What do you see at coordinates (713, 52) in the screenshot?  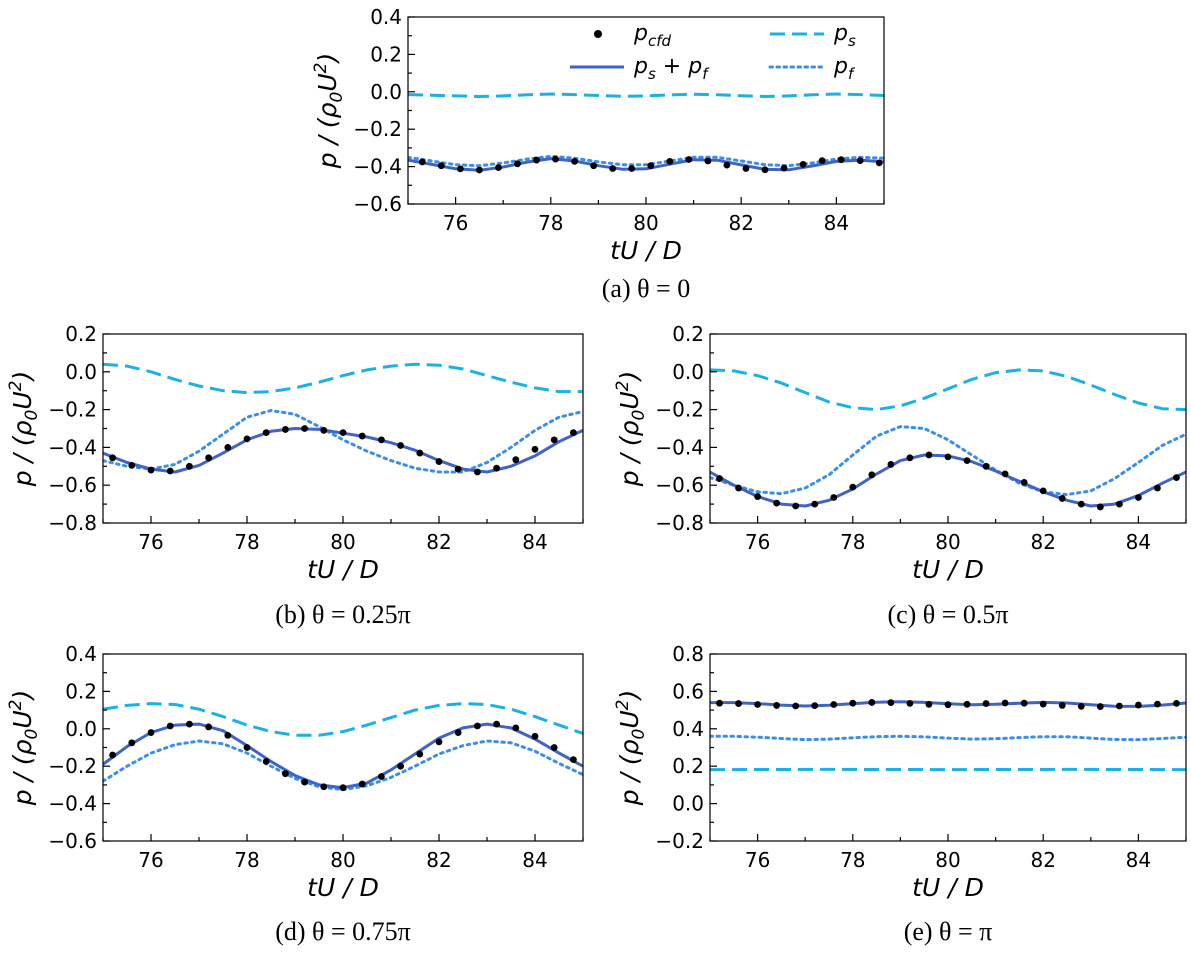 I see `legend: pcfd ps ps + pf pf` at bounding box center [713, 52].